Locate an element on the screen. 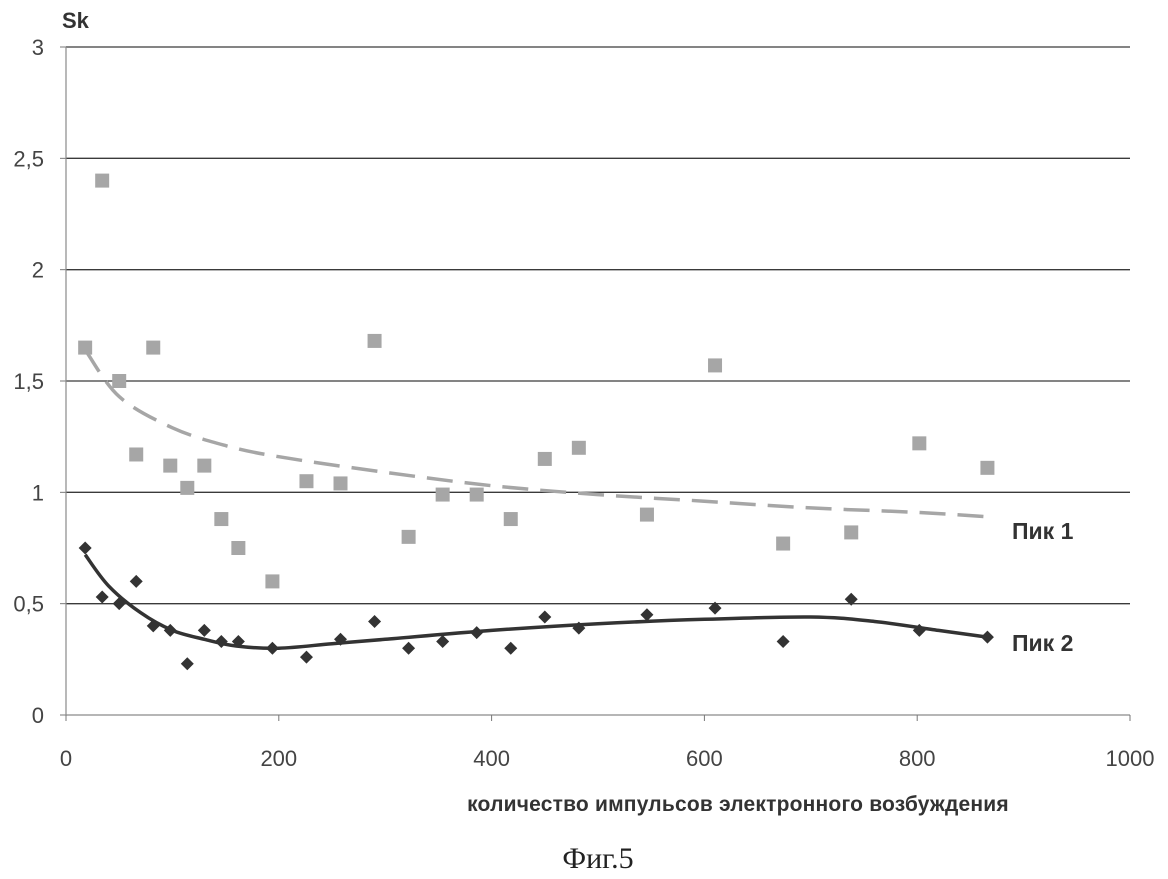 This screenshot has height=879, width=1168. x-tick-label: 400 is located at coordinates (491, 758).